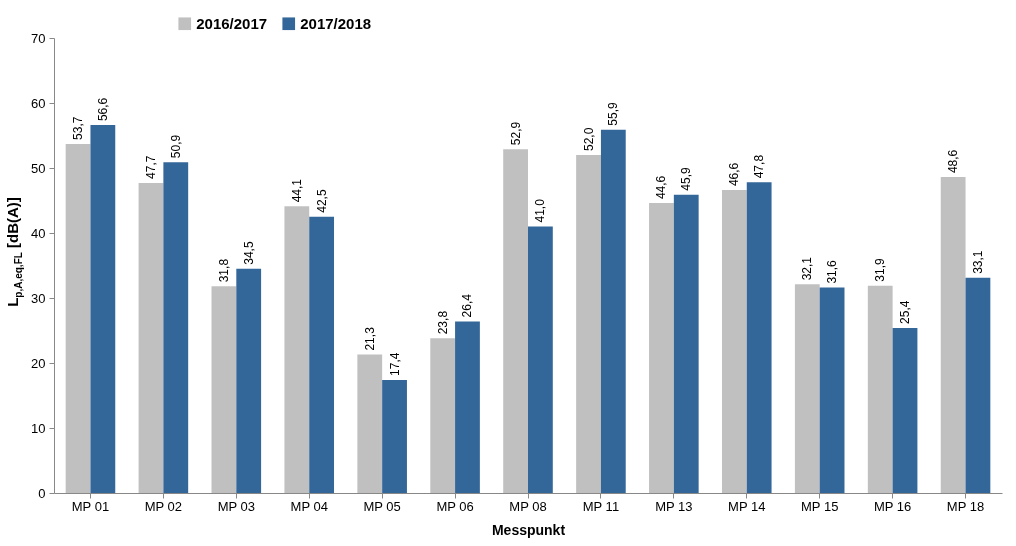  What do you see at coordinates (38, 233) in the screenshot?
I see `y-tick-label: 40` at bounding box center [38, 233].